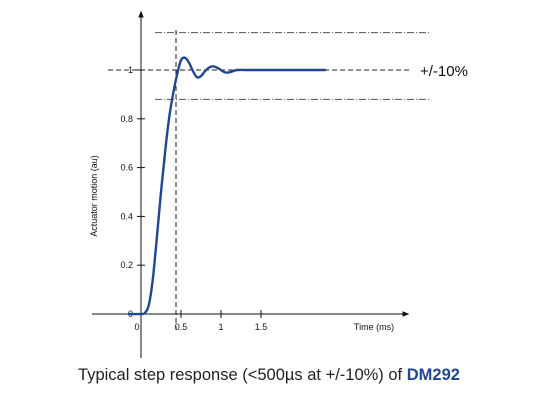  What do you see at coordinates (94, 196) in the screenshot?
I see `y-axis-title: Actuator motion (au)` at bounding box center [94, 196].